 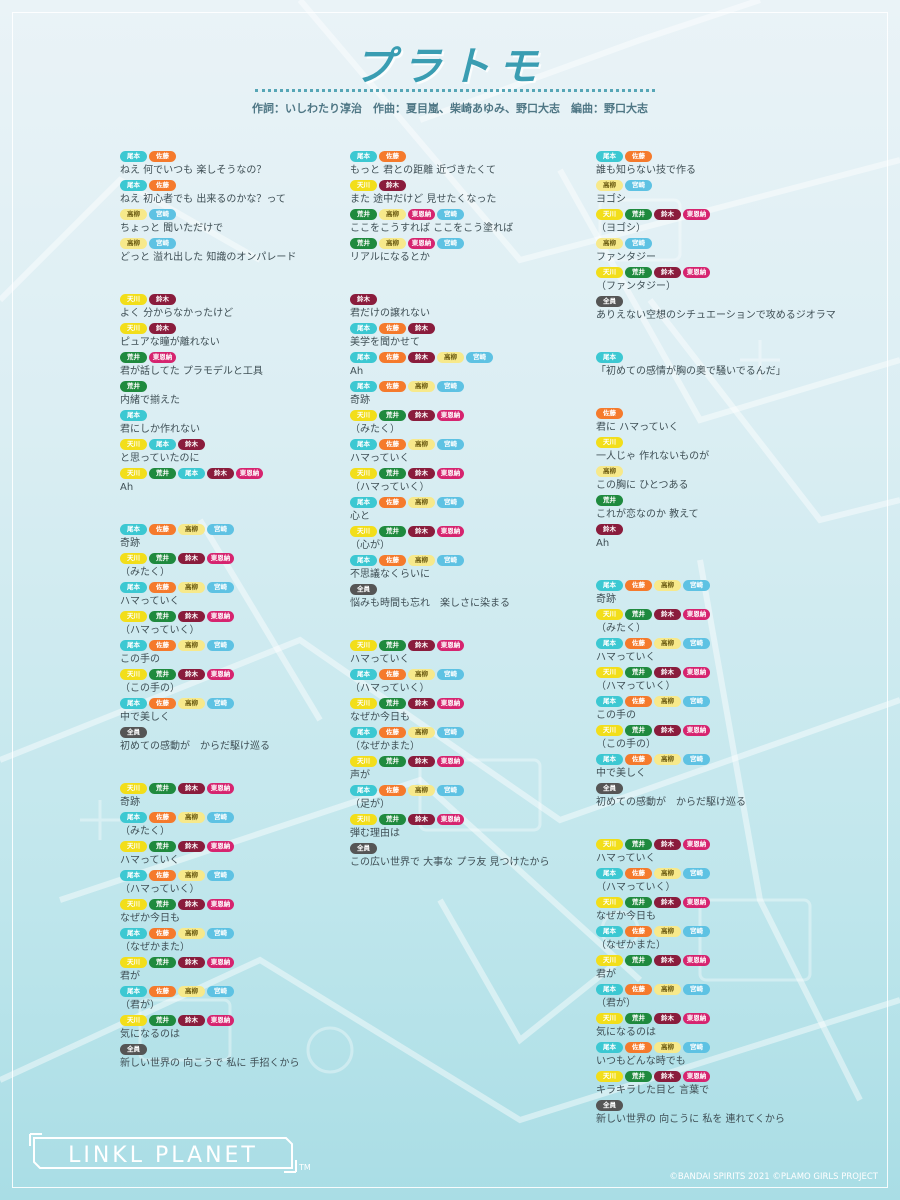 I want to click on lyric-text: ねえ 初心者でも 出来るのかな？って, so click(x=203, y=199).